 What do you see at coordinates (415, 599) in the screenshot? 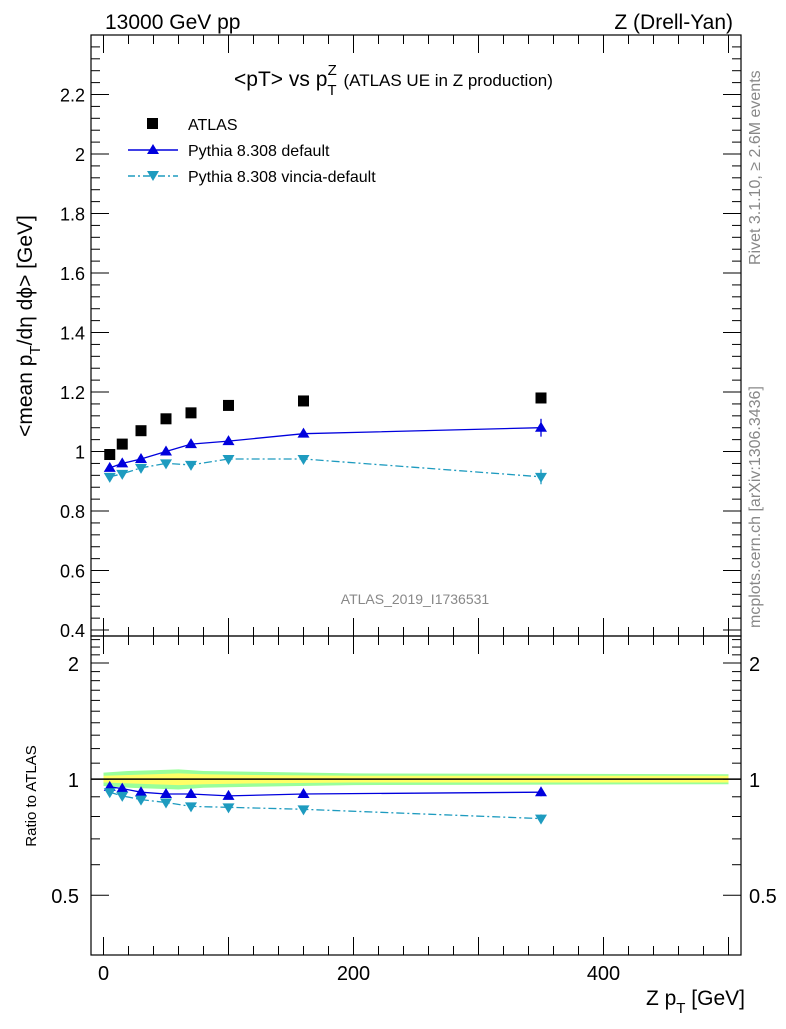
I see `analysis-label: ATLAS_2019_I1736531` at bounding box center [415, 599].